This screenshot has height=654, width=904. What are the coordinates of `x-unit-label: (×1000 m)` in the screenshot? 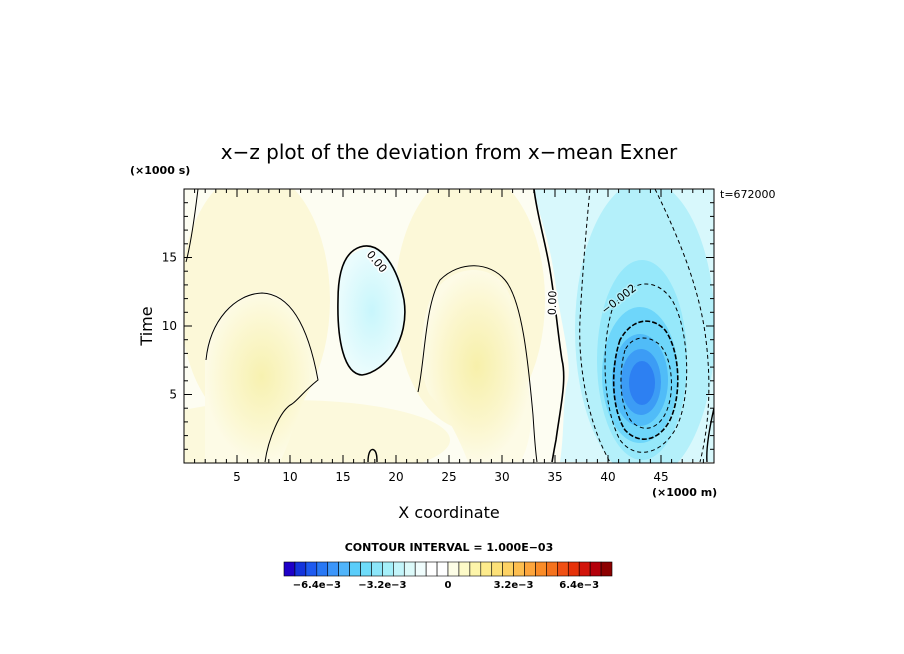 It's located at (684, 492).